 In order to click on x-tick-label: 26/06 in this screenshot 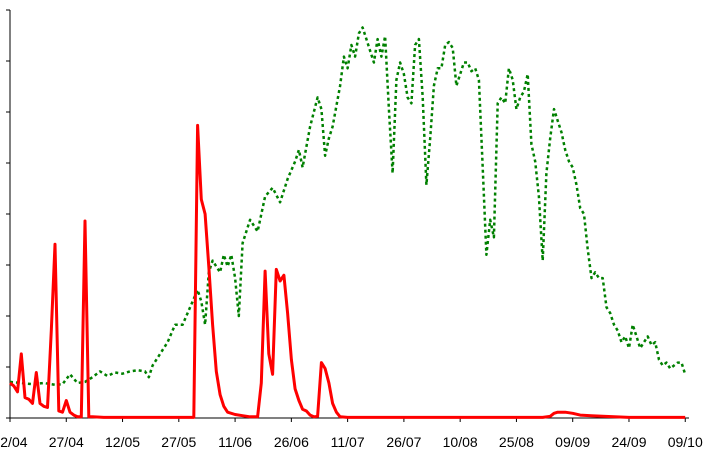, I will do `click(291, 442)`.